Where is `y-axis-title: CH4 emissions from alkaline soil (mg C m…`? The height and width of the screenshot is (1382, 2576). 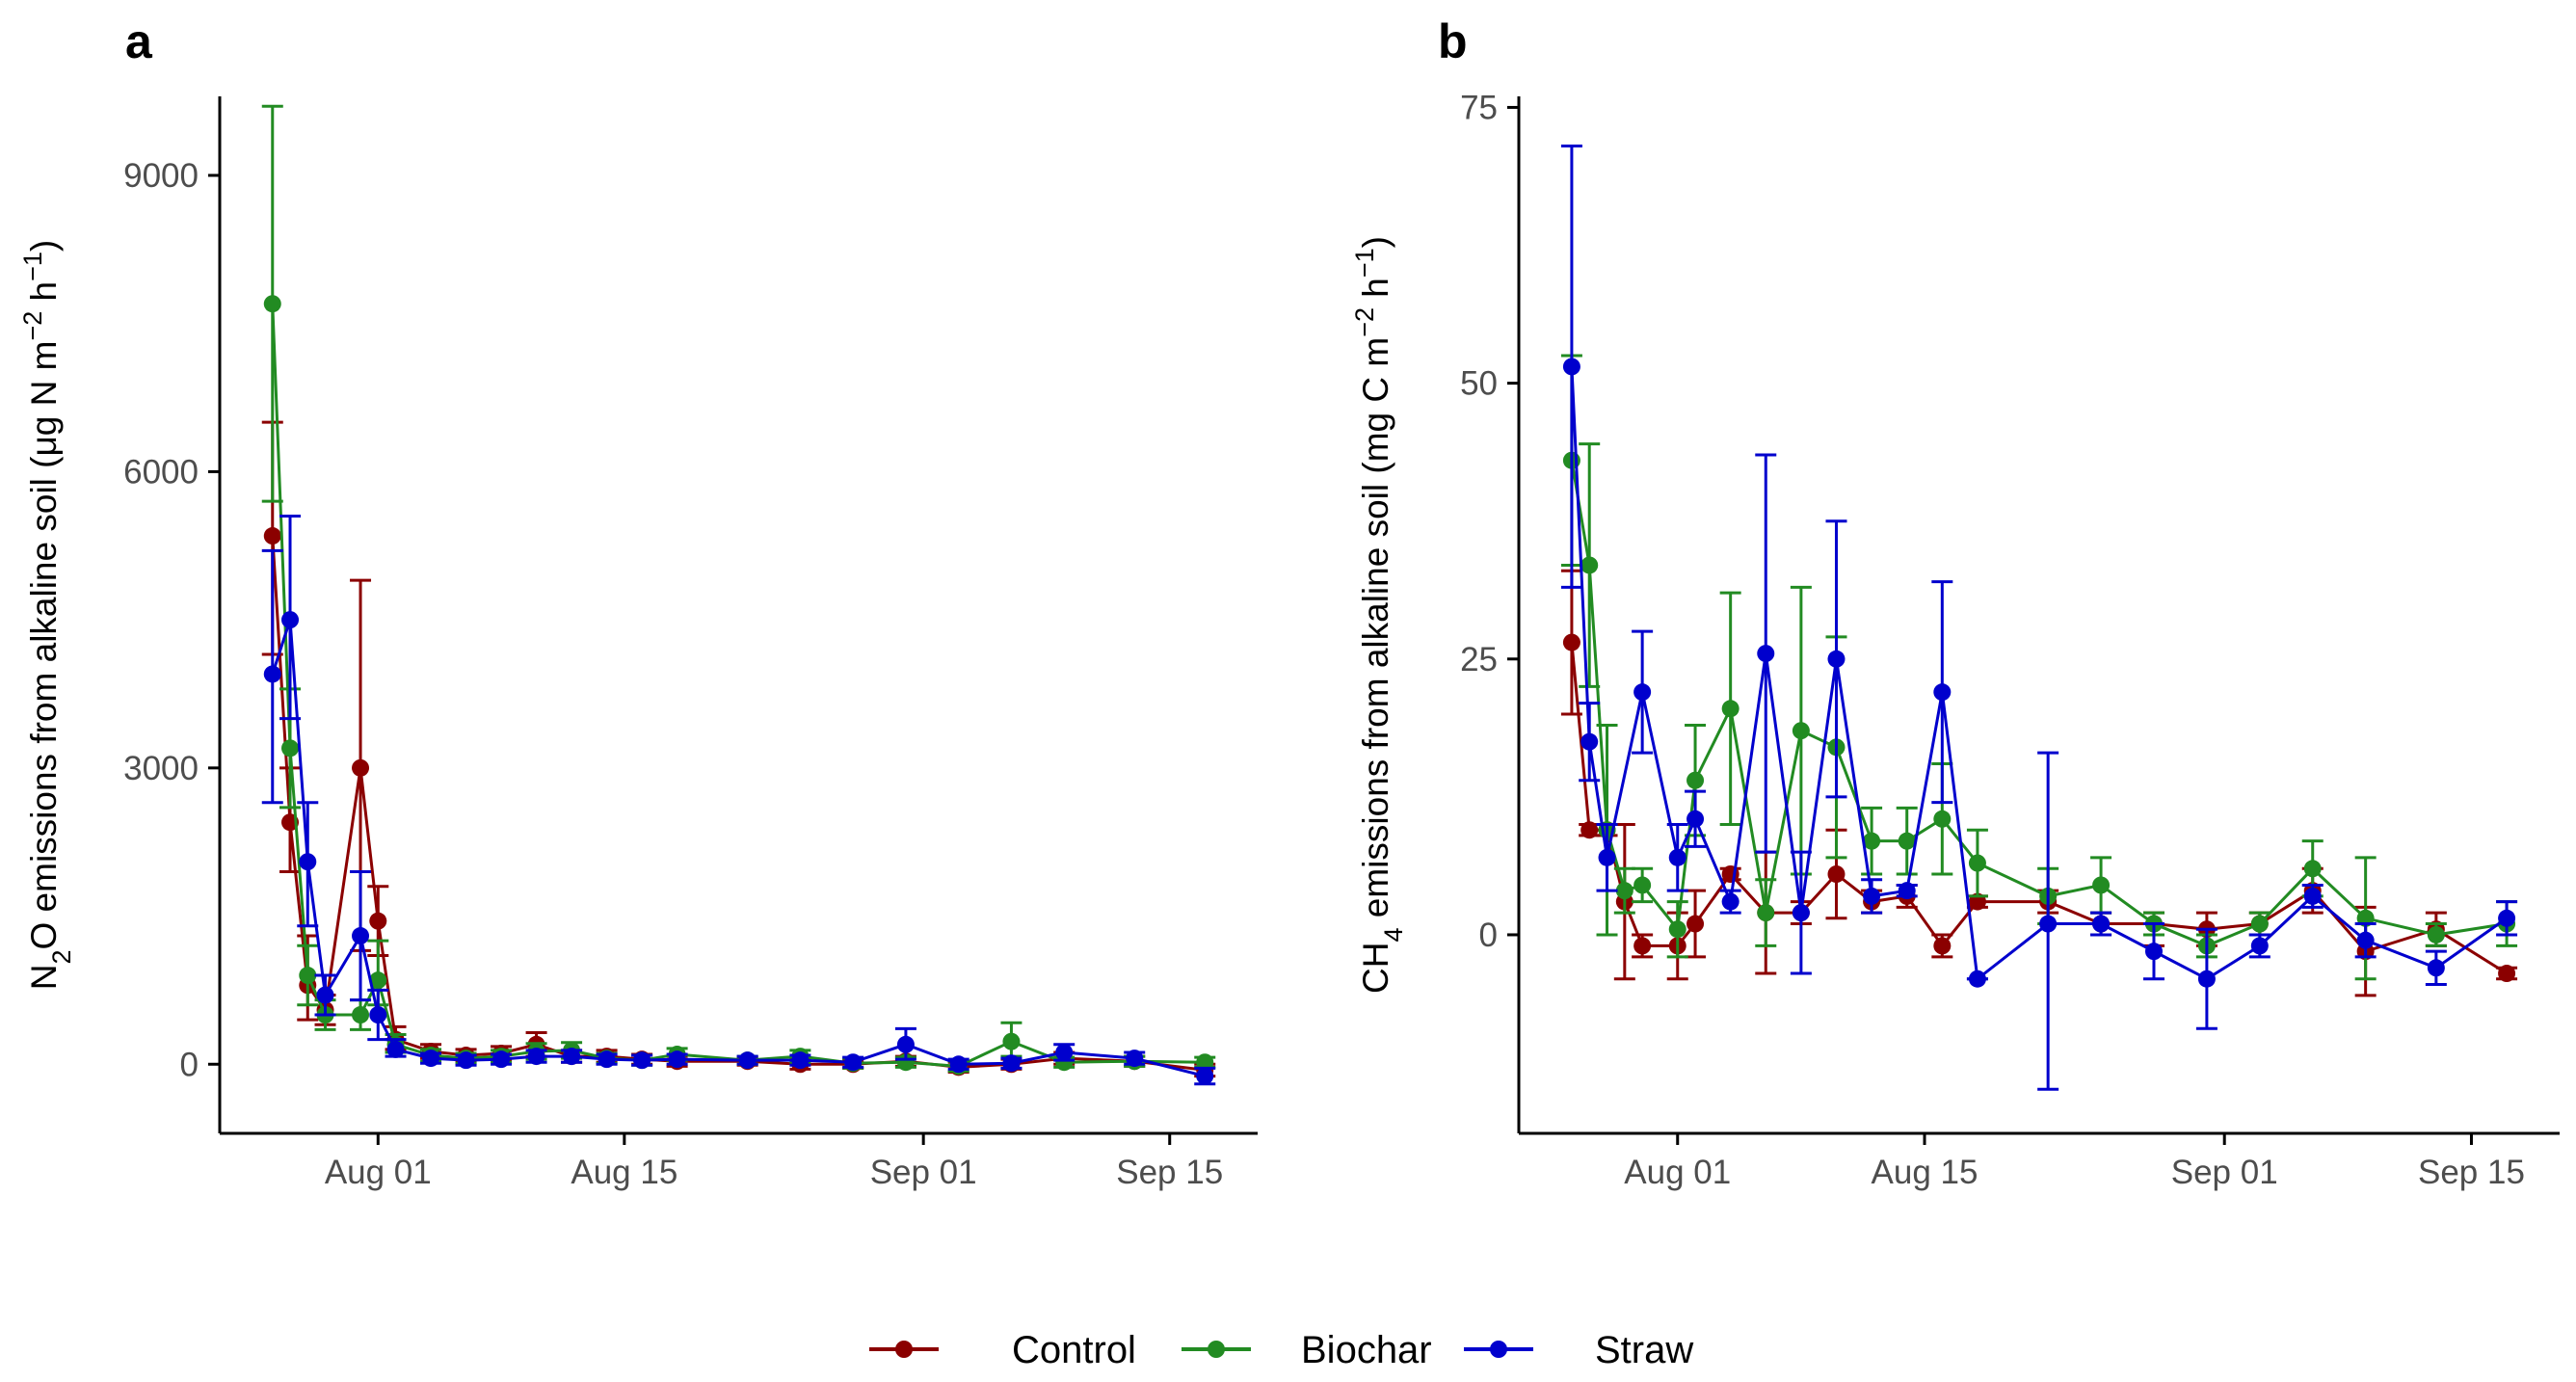
y-axis-title: CH4 emissions from alkaline soil (mg C m… is located at coordinates (1379, 615).